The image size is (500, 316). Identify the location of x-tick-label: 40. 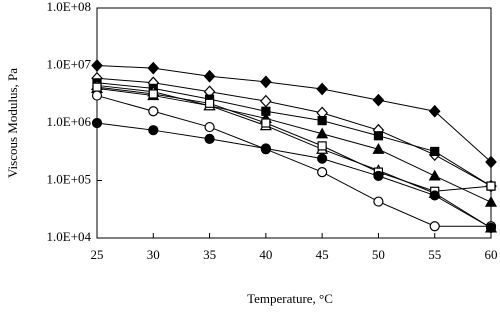
(265, 254).